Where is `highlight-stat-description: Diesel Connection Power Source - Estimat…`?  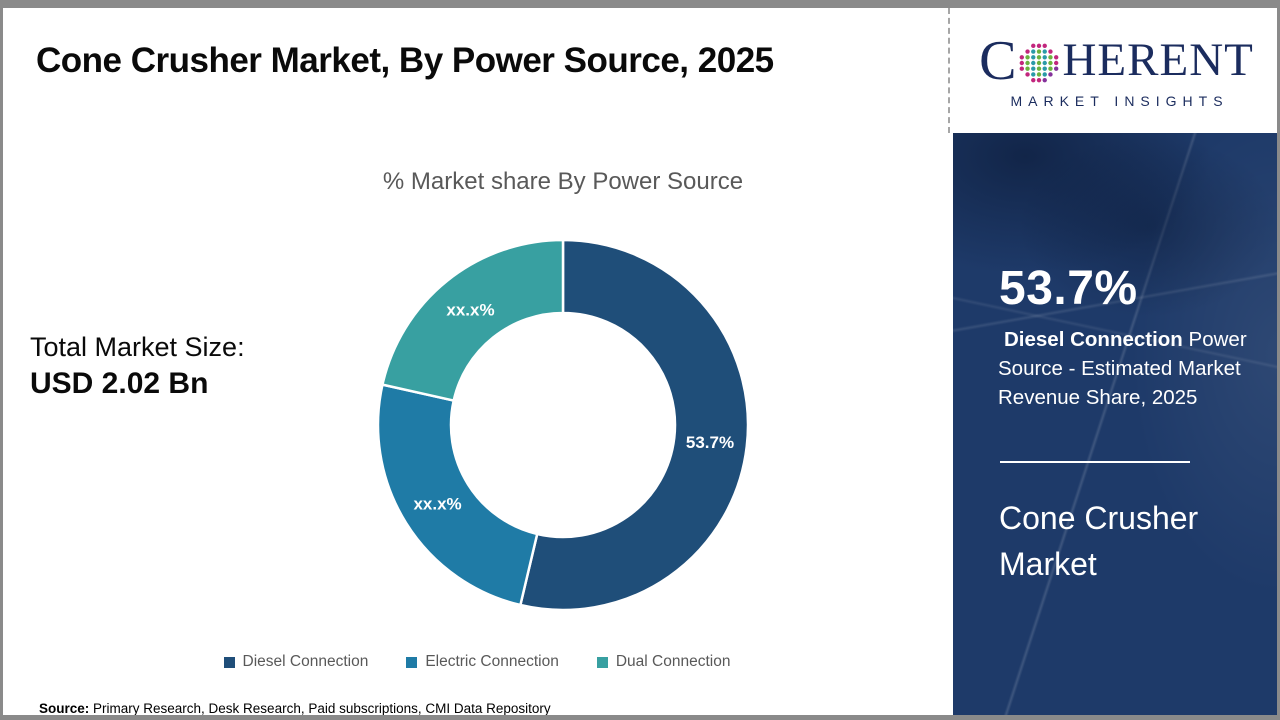
highlight-stat-description: Diesel Connection Power Source - Estimat… is located at coordinates (1134, 368).